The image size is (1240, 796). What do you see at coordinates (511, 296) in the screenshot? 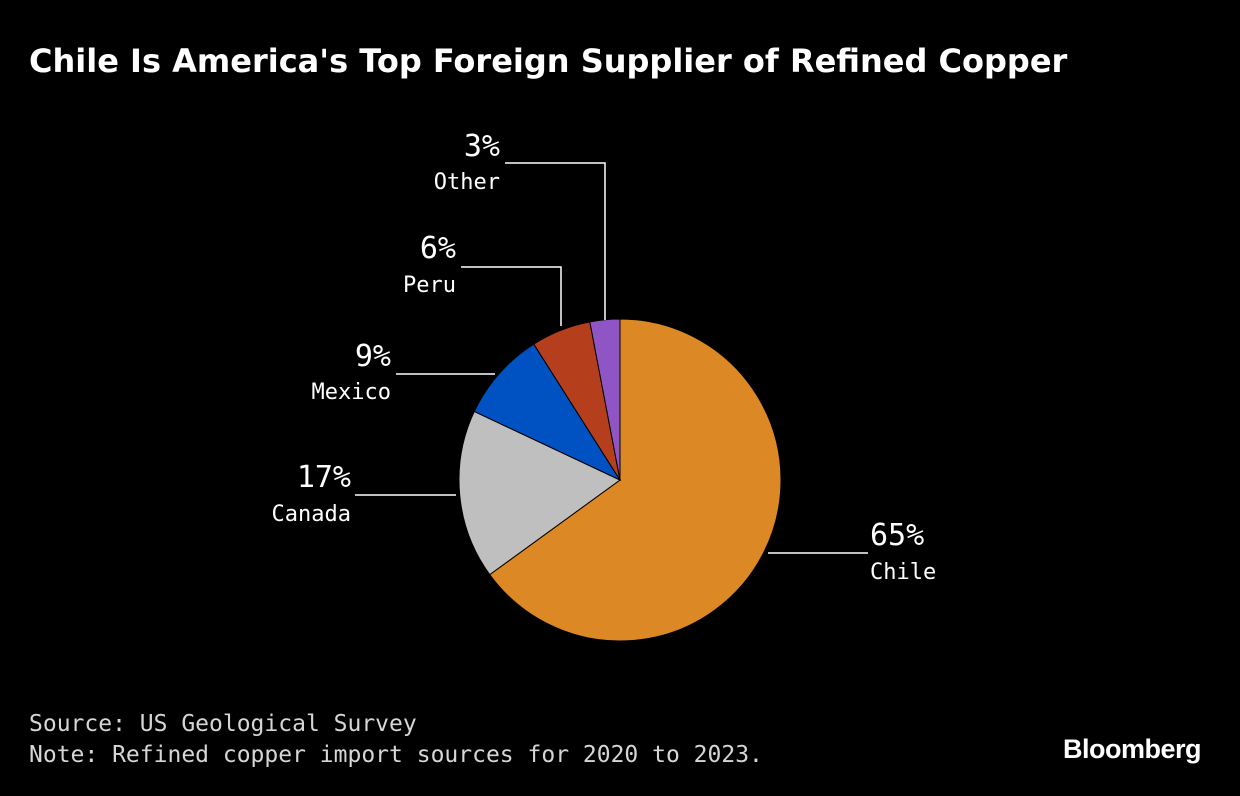
I see `leader-line-peru` at bounding box center [511, 296].